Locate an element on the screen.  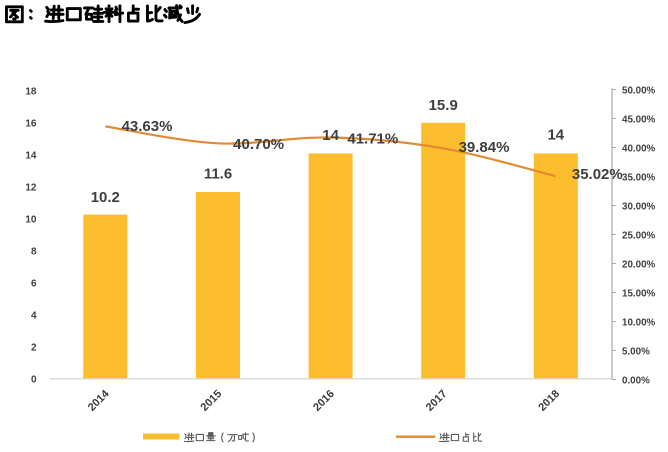
svg-text: 41.71% is located at coordinates (372, 138).